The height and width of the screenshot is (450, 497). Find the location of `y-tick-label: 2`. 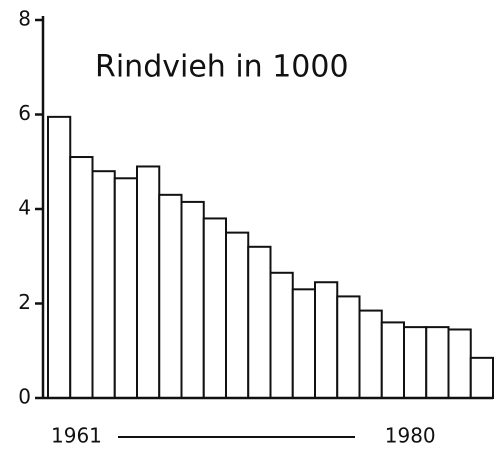

y-tick-label: 2 is located at coordinates (24, 302).